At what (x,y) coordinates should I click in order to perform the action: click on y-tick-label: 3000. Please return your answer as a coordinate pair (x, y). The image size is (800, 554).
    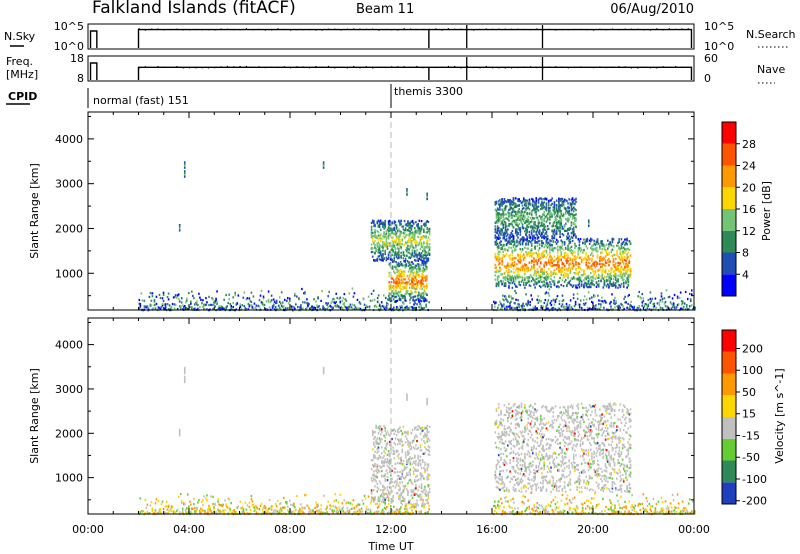
    Looking at the image, I should click on (69, 184).